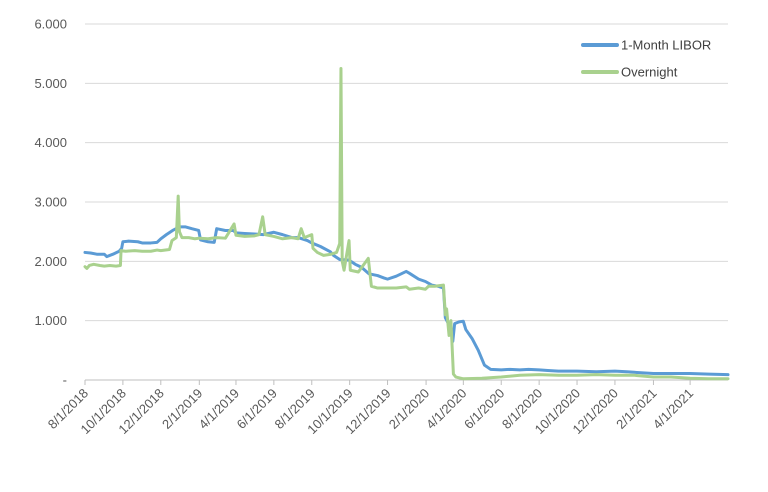 The height and width of the screenshot is (492, 768). I want to click on y-tick-label: 5.000, so click(50, 83).